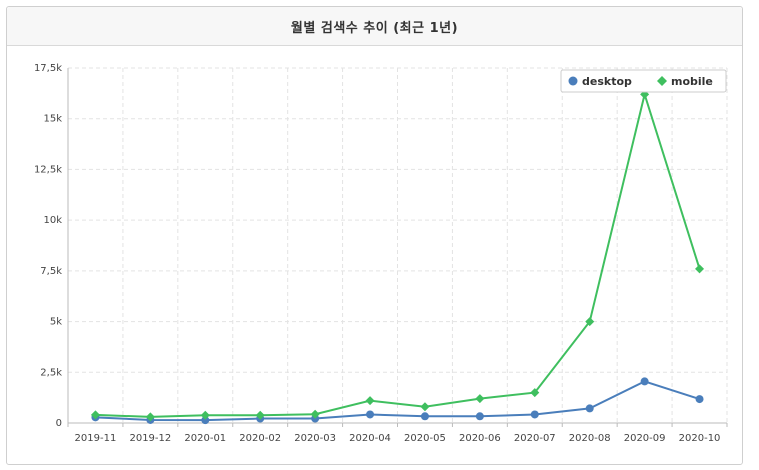 The height and width of the screenshot is (470, 759). What do you see at coordinates (52, 220) in the screenshot?
I see `y-tick-label: 10k` at bounding box center [52, 220].